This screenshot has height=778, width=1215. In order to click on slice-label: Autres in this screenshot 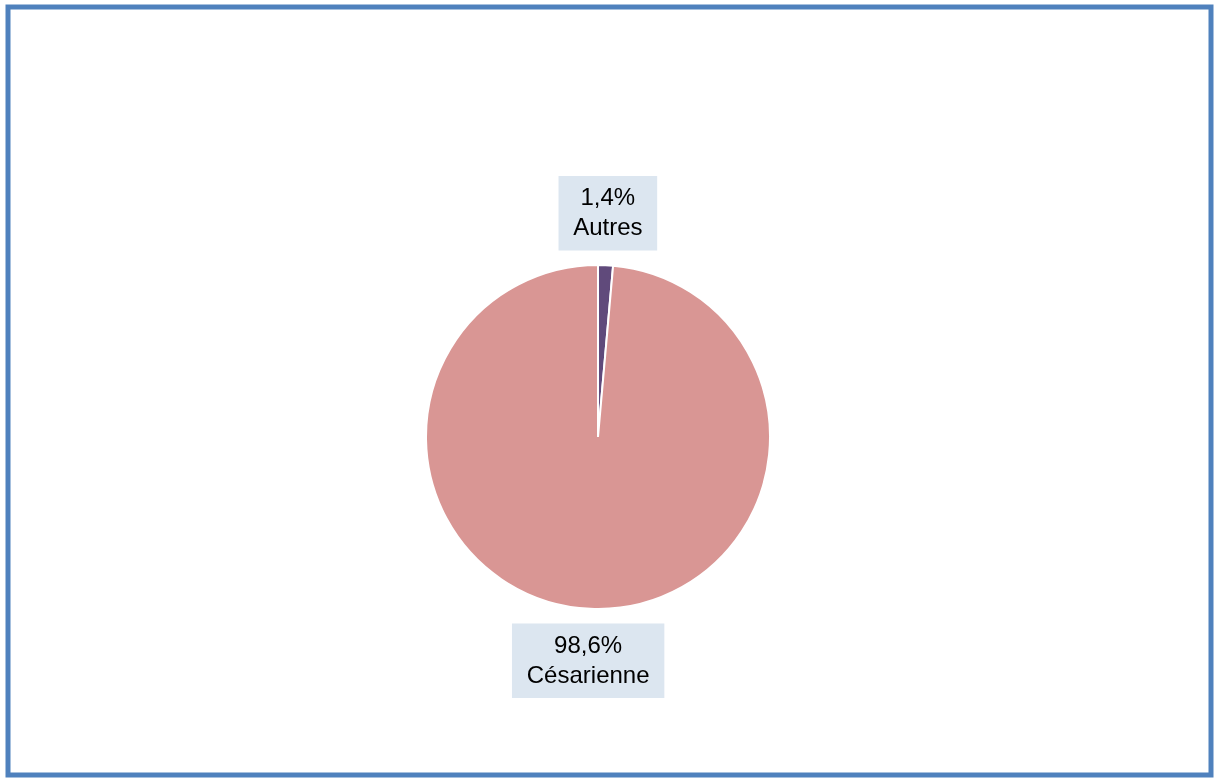, I will do `click(608, 227)`.